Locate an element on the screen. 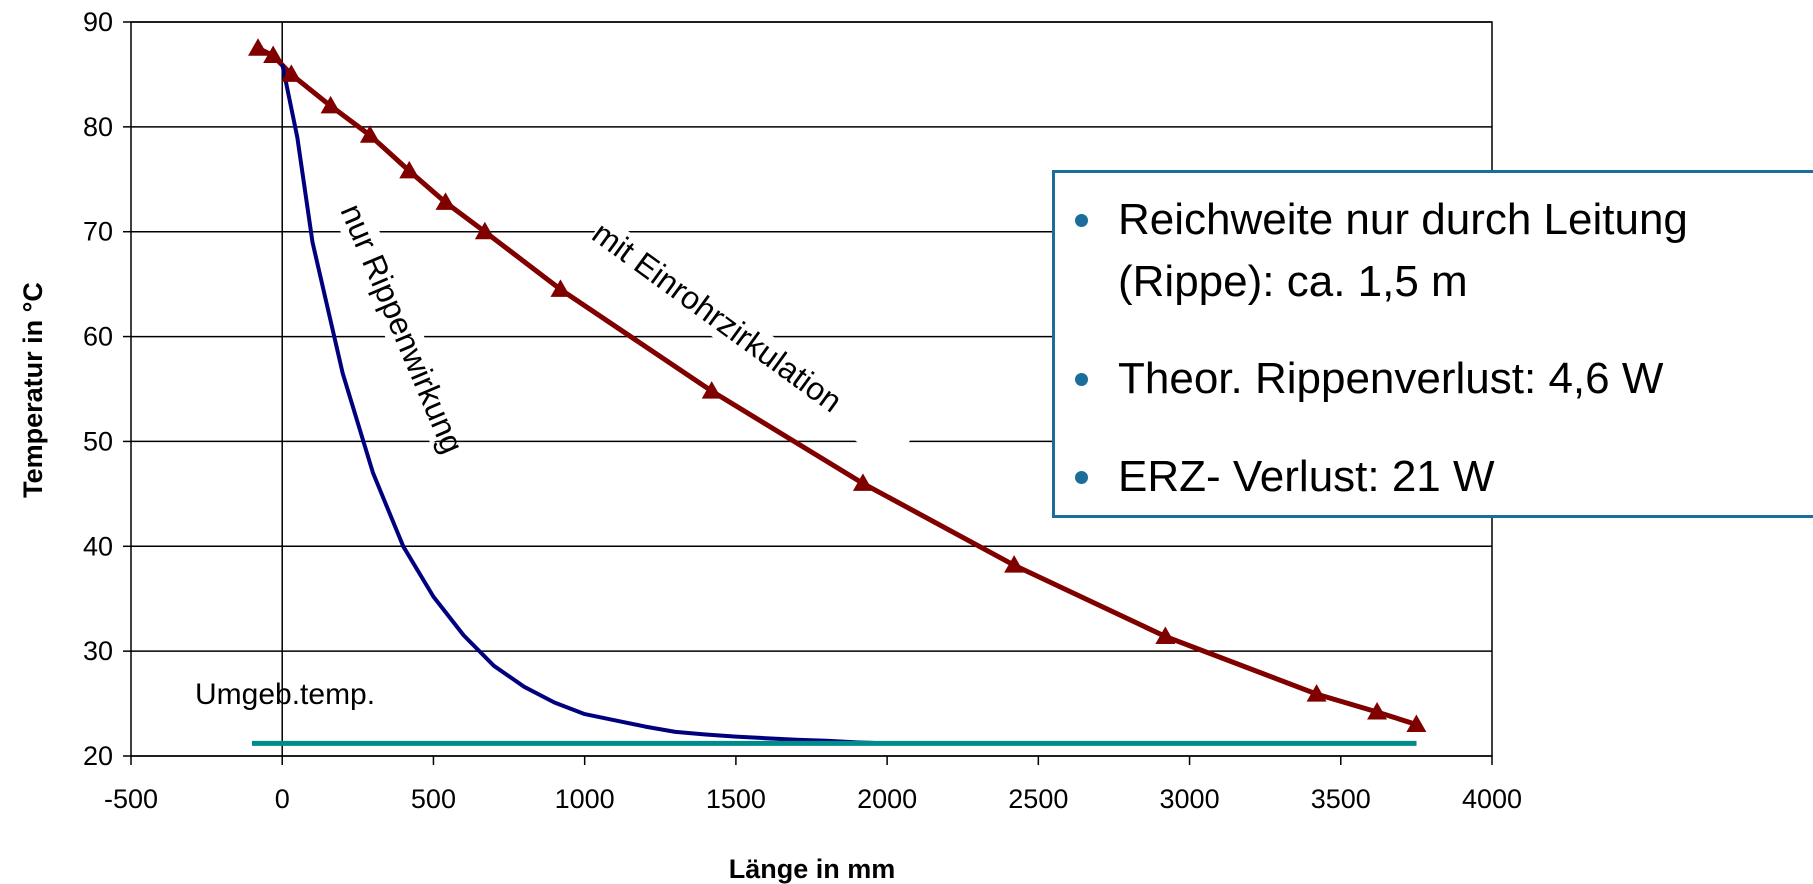 The image size is (1813, 884). info-item-label: Theor. Rippenverlust: 4,6 W is located at coordinates (1391, 378).